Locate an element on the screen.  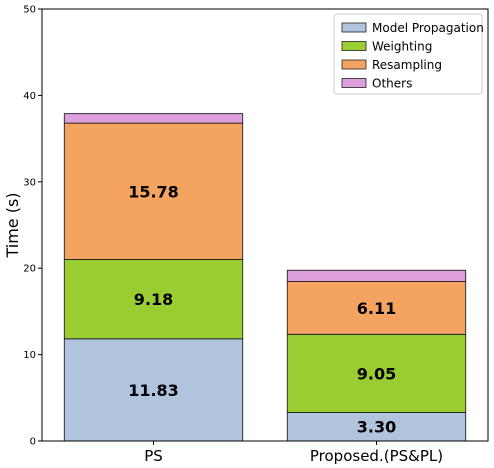
legend-label: Others is located at coordinates (392, 84).